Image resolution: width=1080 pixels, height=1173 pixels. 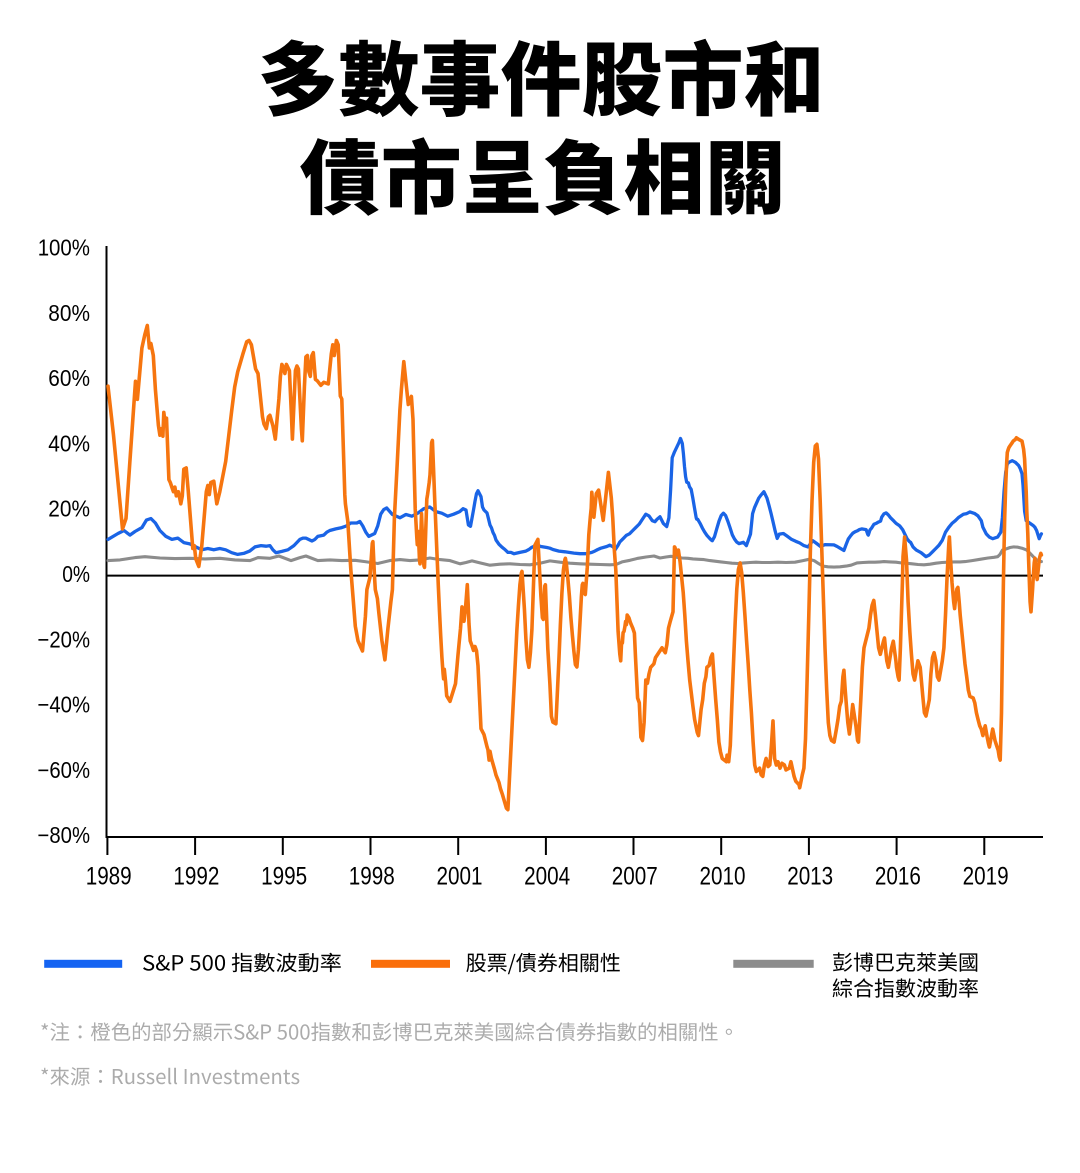 I want to click on svg-text: 2004, so click(x=547, y=876).